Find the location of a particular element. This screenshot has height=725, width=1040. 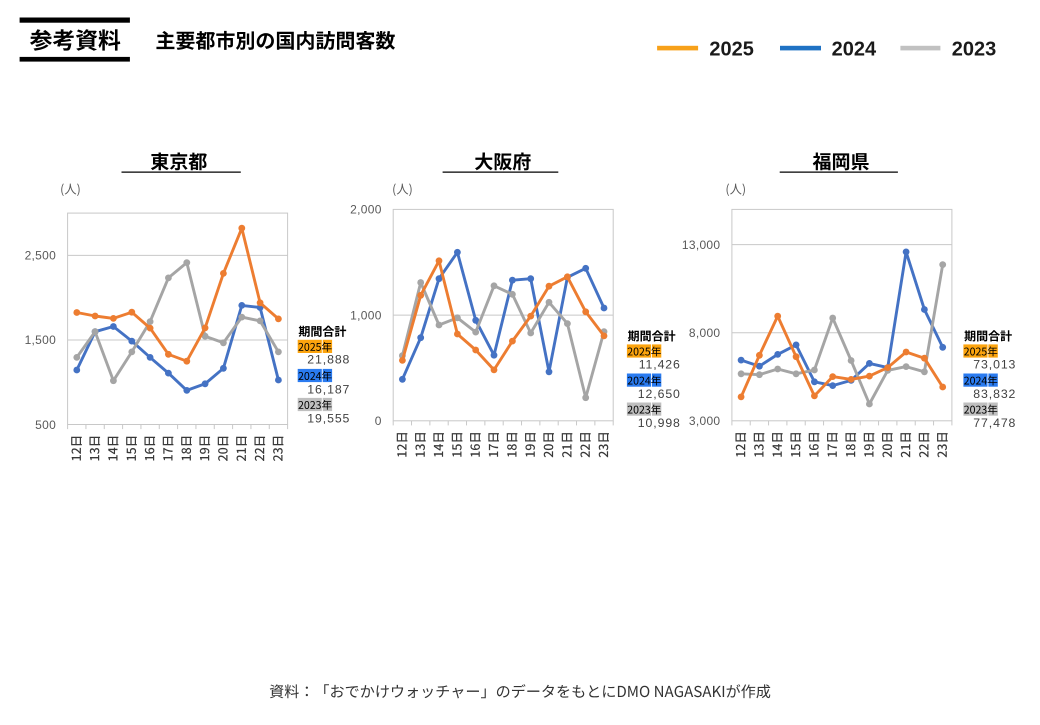

svg-text: 3,000 is located at coordinates (705, 421).